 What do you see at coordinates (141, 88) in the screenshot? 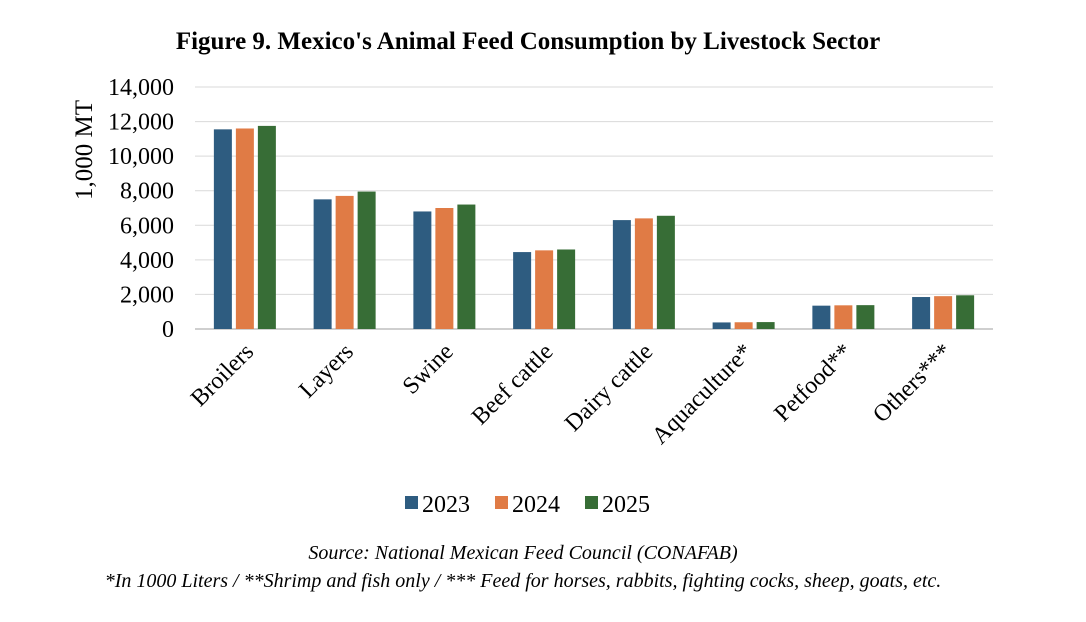
I see `y-tick-label: 14,000` at bounding box center [141, 88].